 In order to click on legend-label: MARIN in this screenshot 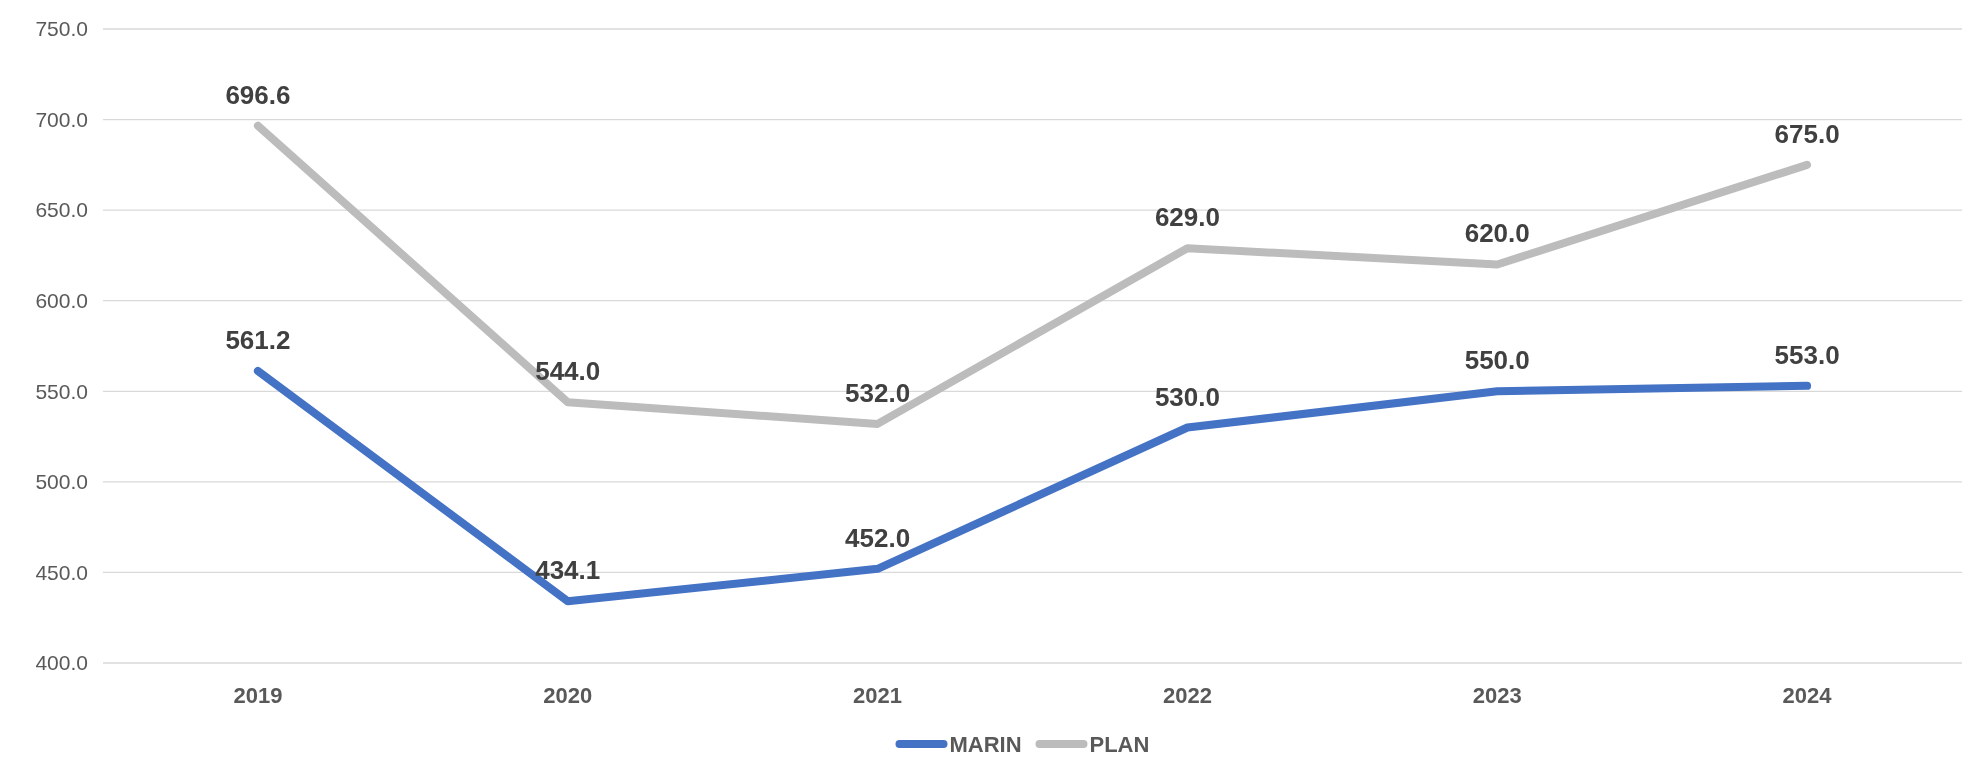, I will do `click(985, 744)`.